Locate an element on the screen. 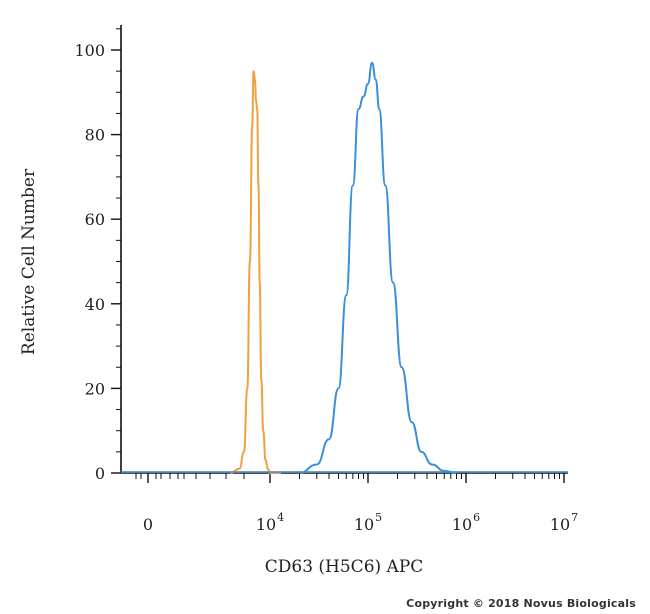 This screenshot has height=614, width=650. y-tick-label: 40 is located at coordinates (95, 304).